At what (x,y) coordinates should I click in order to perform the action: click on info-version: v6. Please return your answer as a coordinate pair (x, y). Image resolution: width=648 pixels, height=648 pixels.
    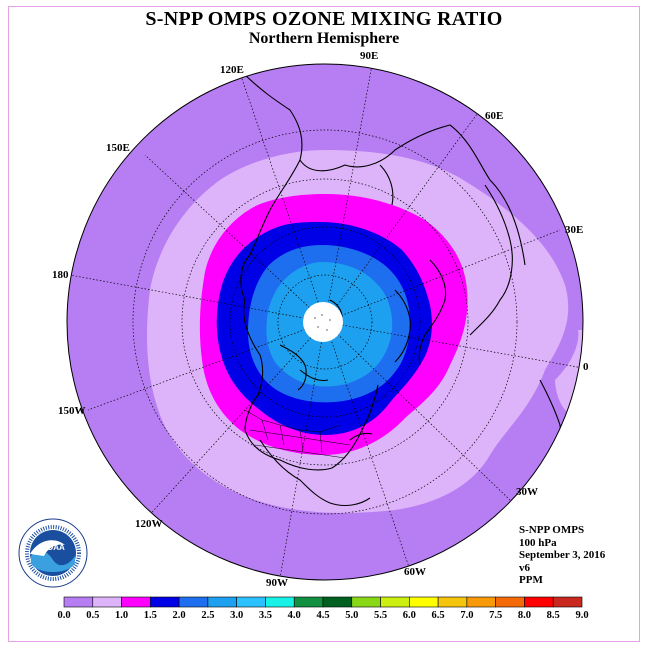
    Looking at the image, I should click on (524, 567).